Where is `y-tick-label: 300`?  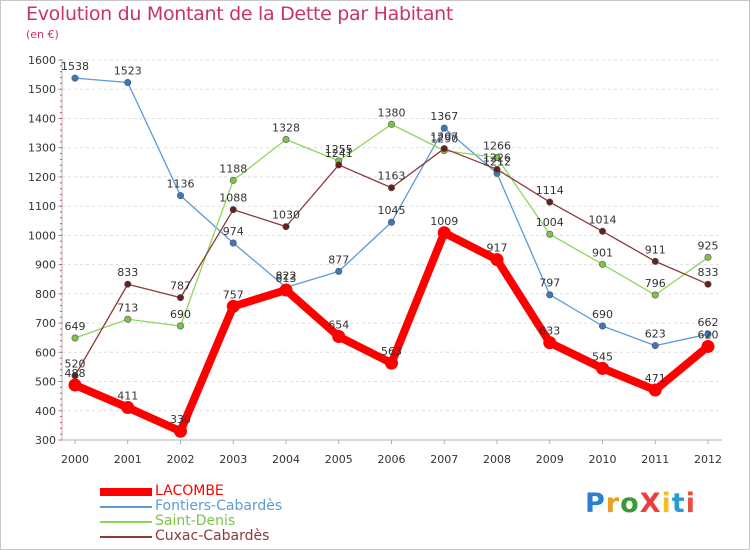
y-tick-label: 300 is located at coordinates (45, 440).